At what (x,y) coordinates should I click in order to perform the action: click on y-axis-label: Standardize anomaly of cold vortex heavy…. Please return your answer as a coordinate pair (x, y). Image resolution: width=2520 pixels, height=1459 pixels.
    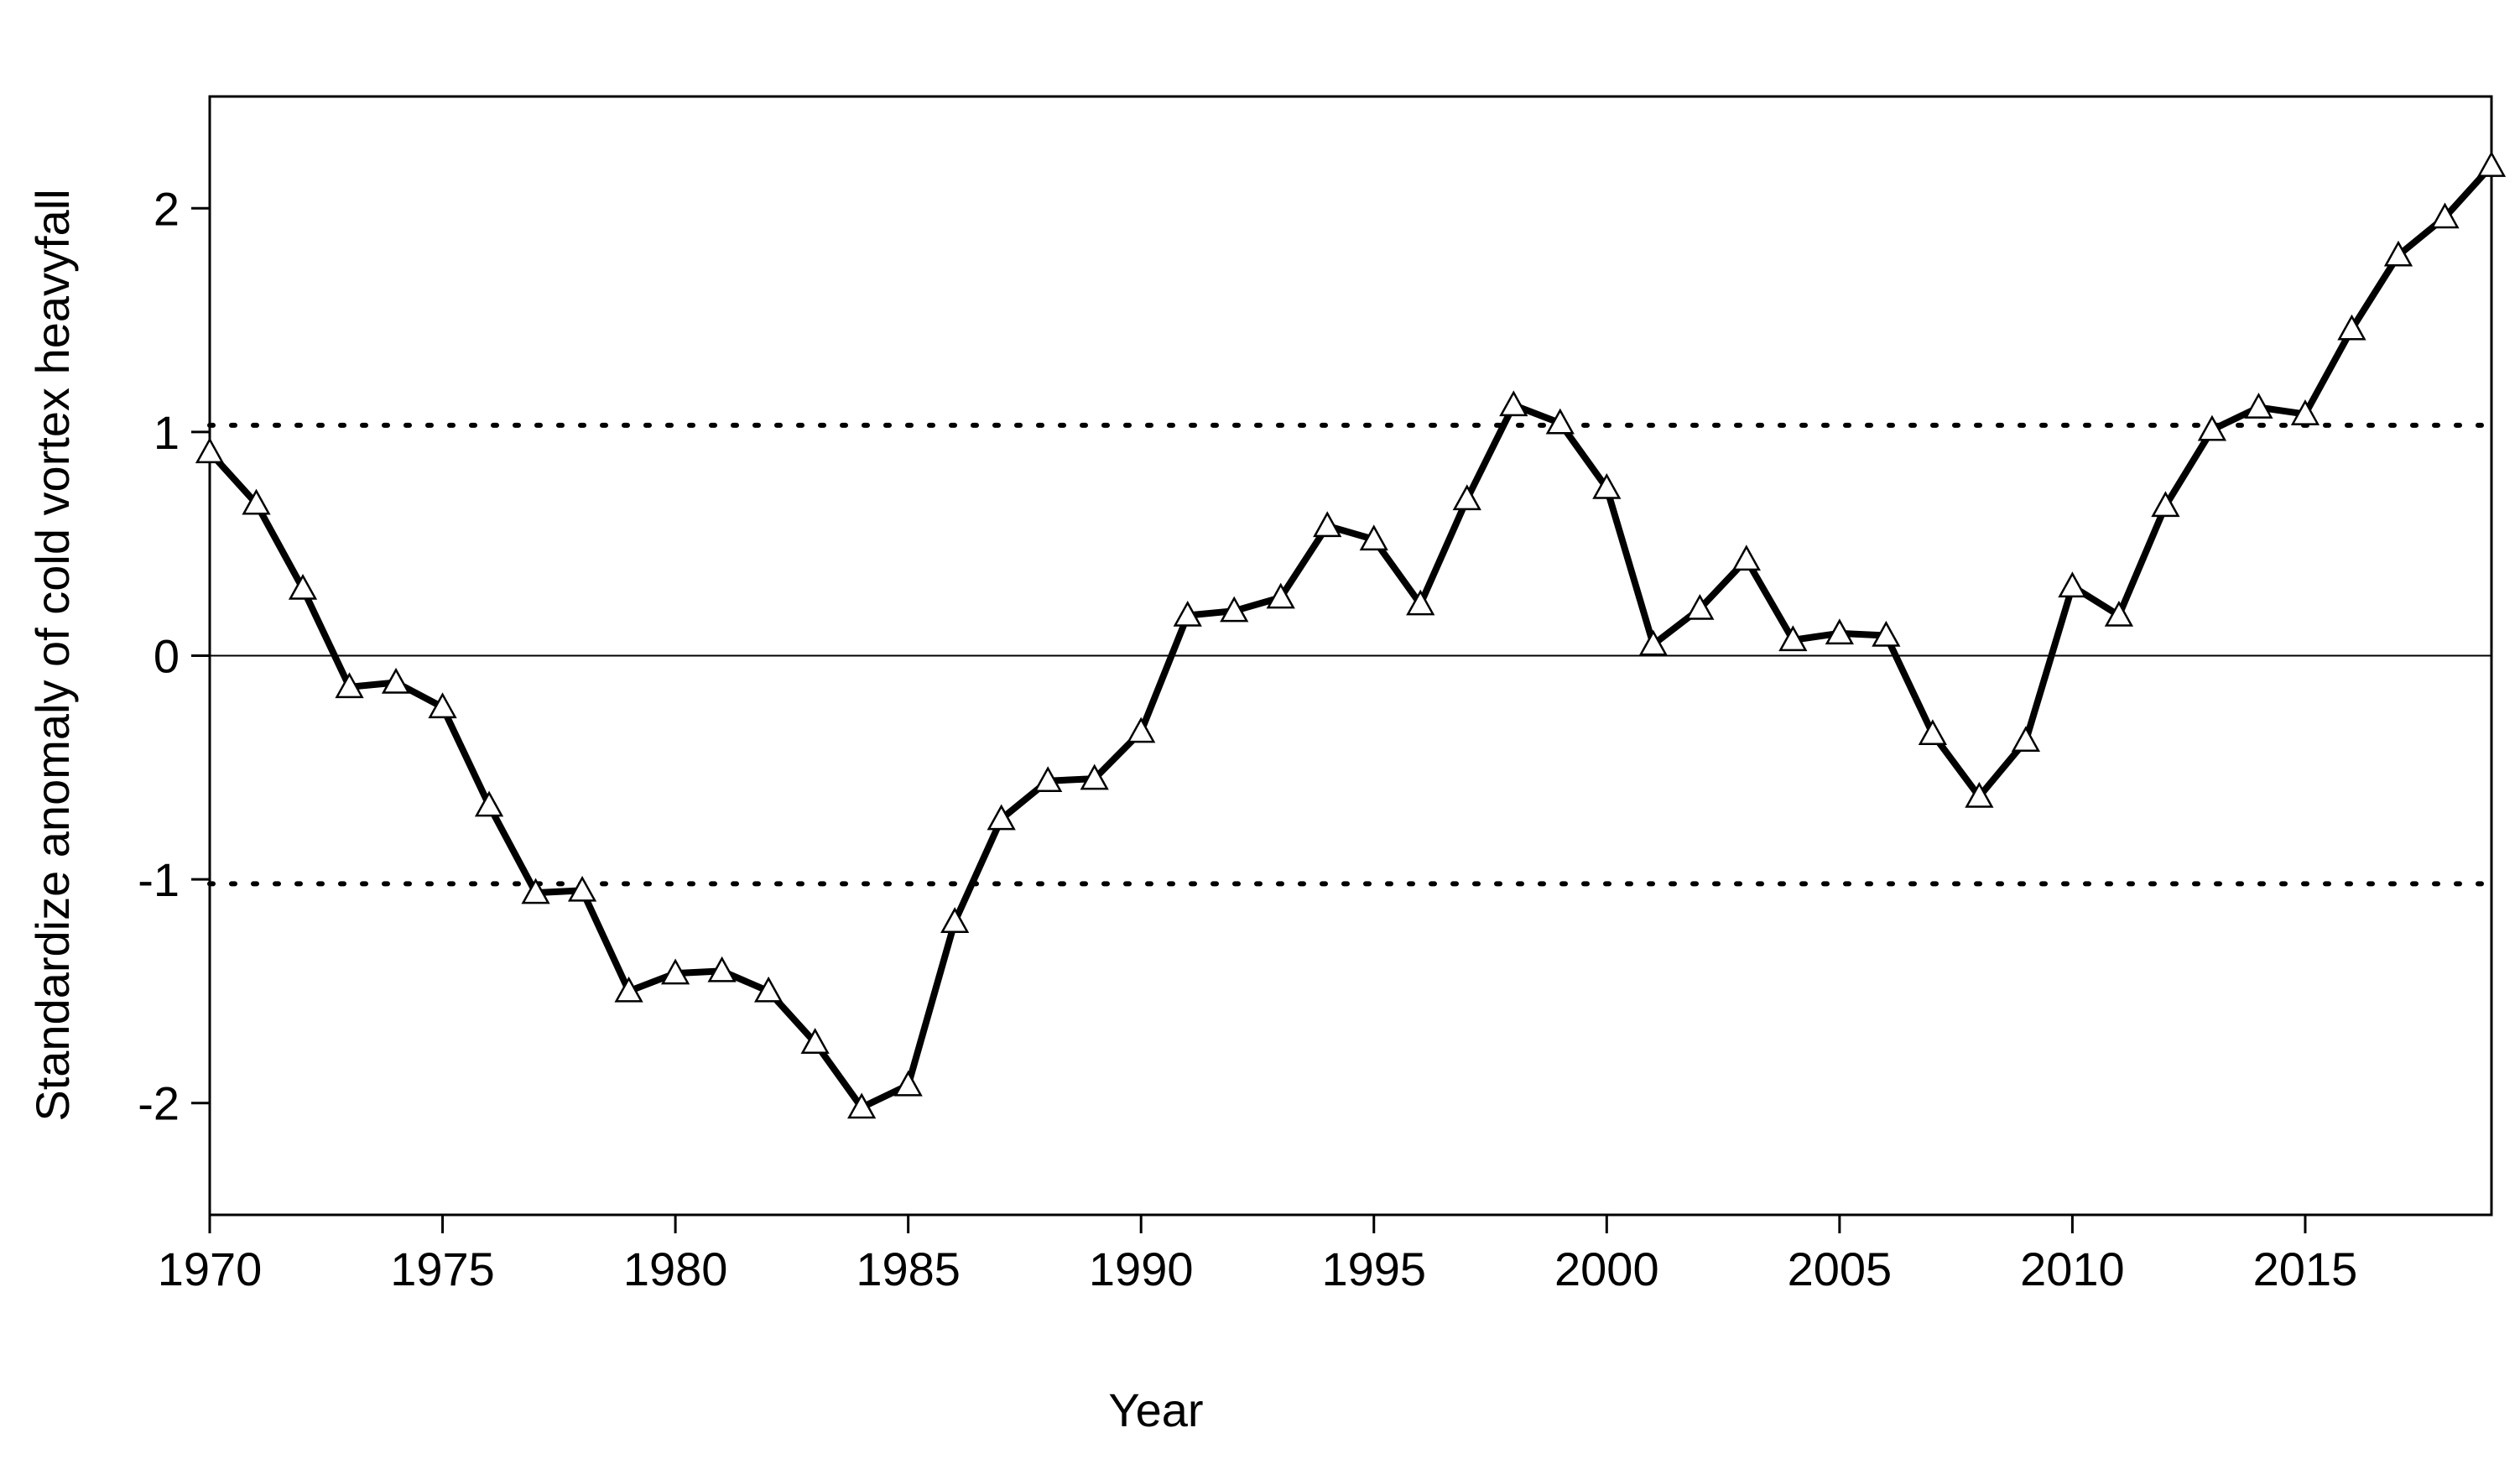
    Looking at the image, I should click on (53, 655).